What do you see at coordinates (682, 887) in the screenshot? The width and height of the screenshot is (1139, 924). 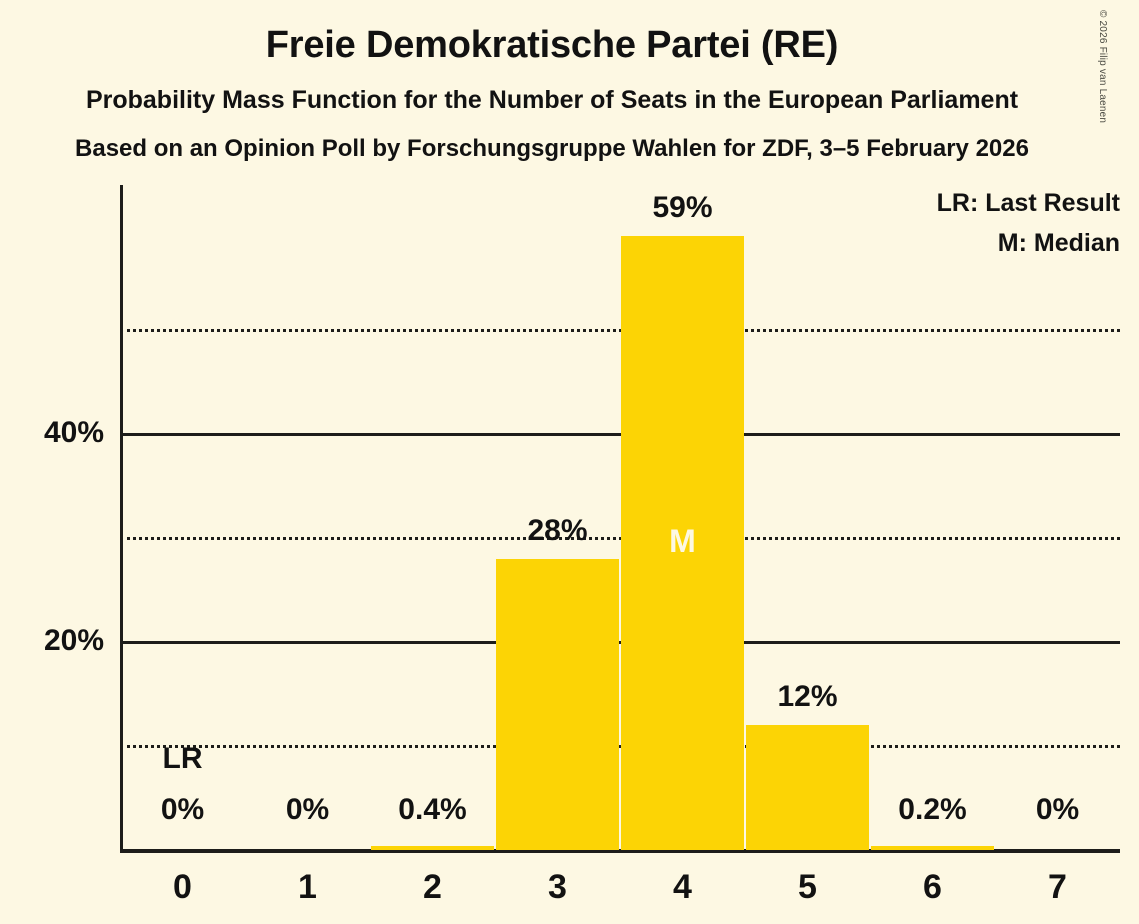 I see `x-axis-tick-label-4: 4` at bounding box center [682, 887].